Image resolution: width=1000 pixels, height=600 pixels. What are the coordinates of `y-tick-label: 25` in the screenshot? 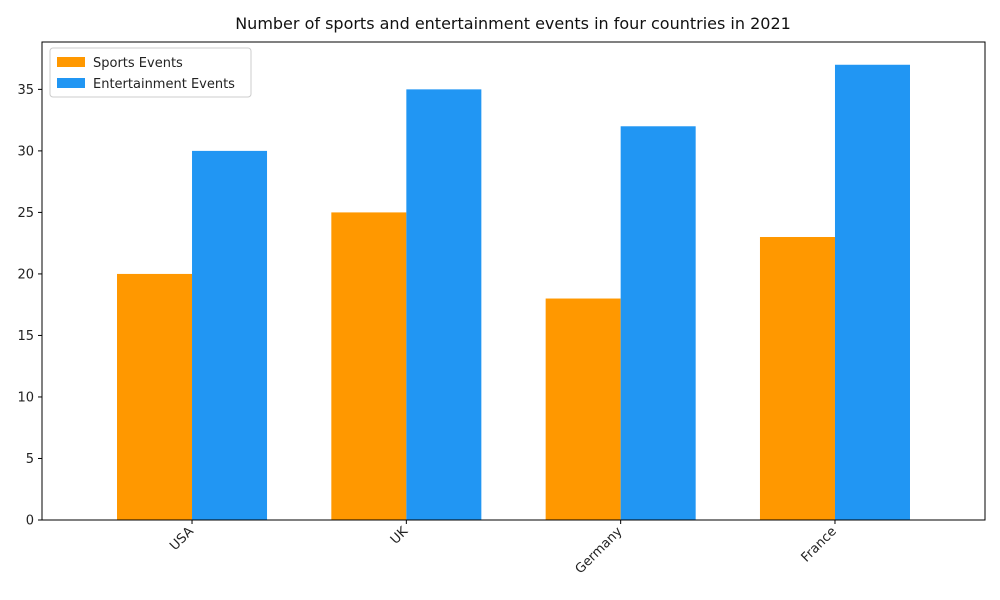 It's located at (25, 213).